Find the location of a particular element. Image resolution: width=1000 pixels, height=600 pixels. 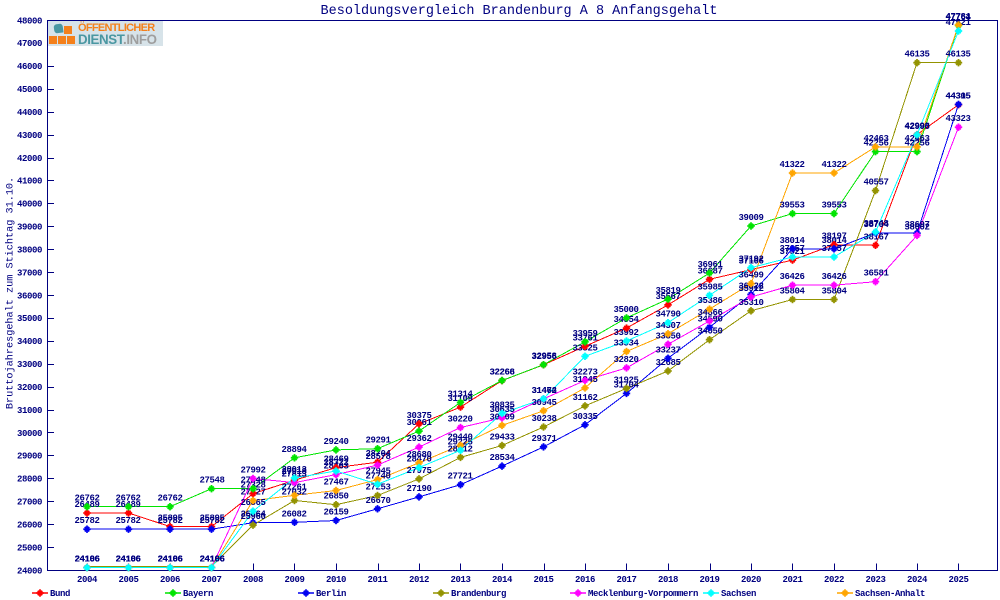

svg-text: 2008 is located at coordinates (253, 580).